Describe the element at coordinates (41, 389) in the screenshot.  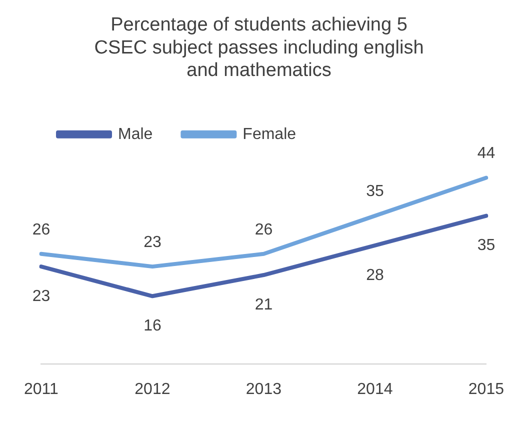
I see `x-tick-label: 2011` at that location.